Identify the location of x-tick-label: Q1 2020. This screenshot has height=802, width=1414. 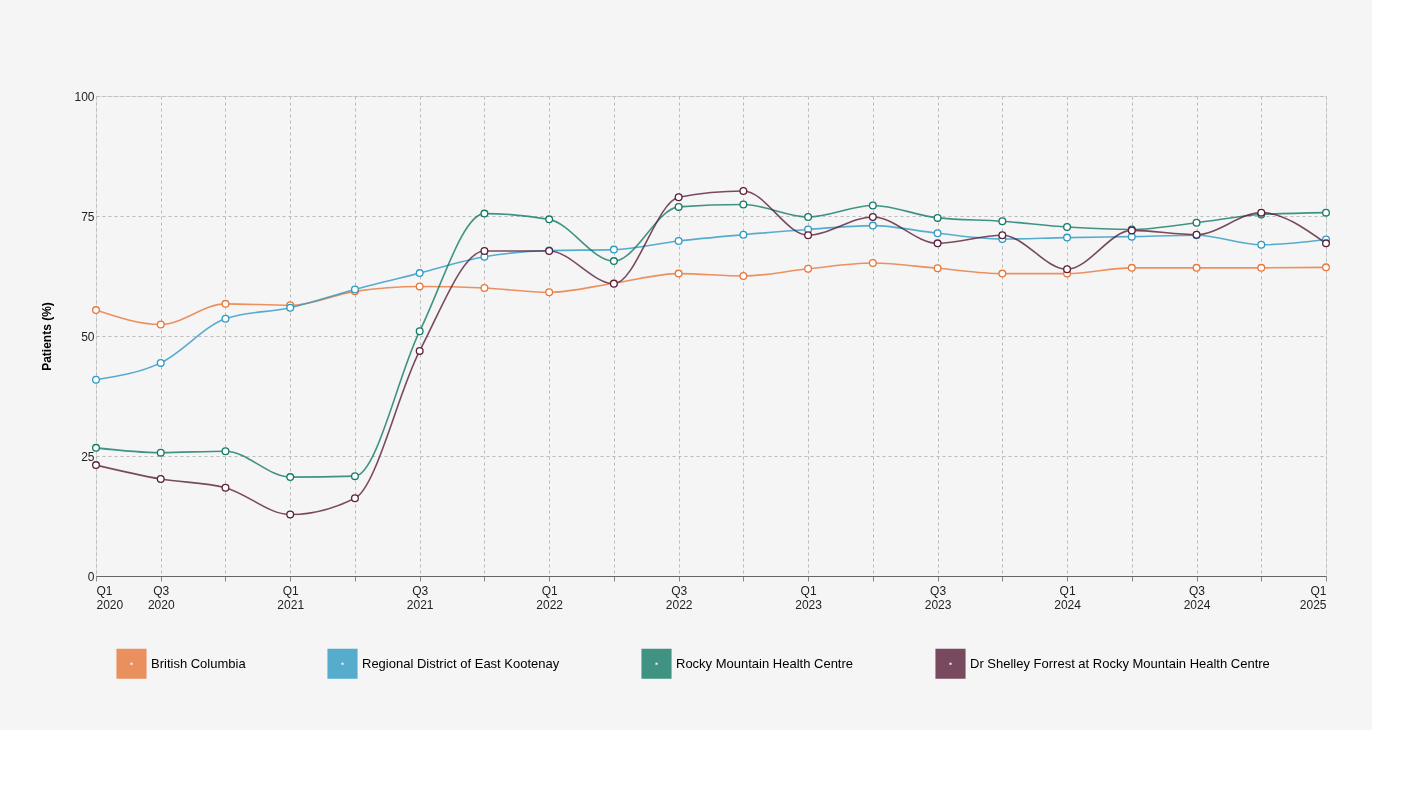
(110, 597).